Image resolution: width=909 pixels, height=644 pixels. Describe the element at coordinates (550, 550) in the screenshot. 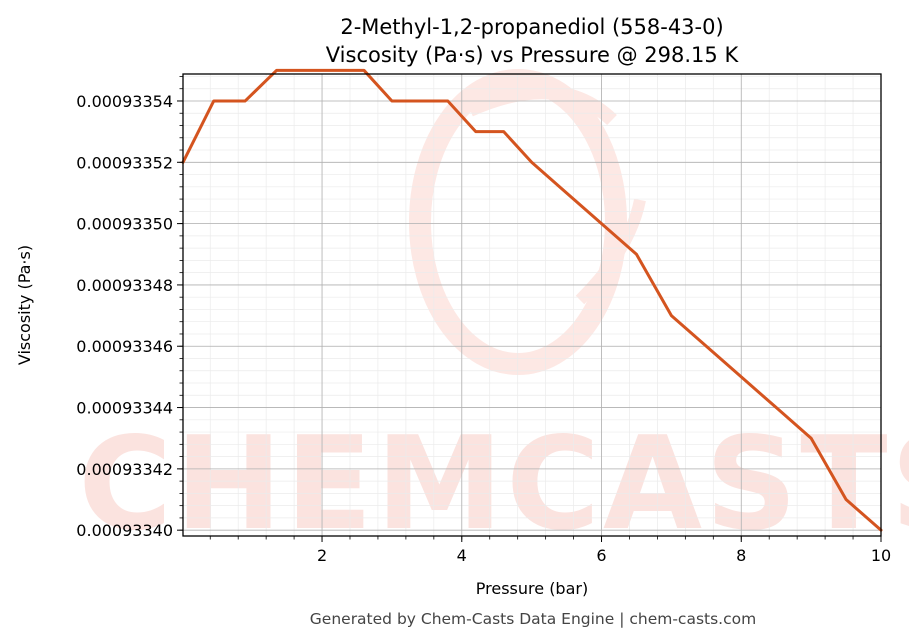

I see `x-axis: 2 4 6 8 10` at that location.